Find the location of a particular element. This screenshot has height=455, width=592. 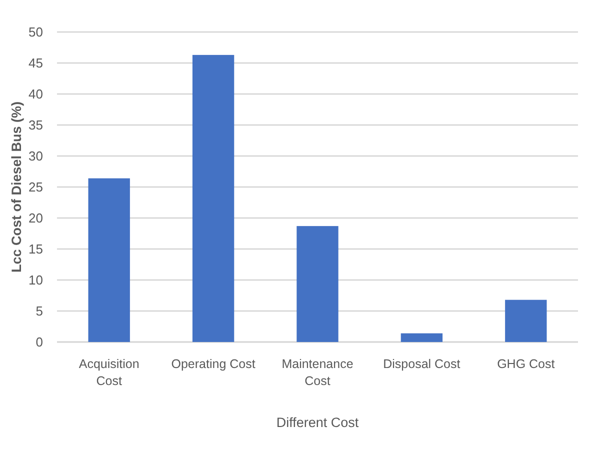

y-tick-label: 25 is located at coordinates (35, 187).